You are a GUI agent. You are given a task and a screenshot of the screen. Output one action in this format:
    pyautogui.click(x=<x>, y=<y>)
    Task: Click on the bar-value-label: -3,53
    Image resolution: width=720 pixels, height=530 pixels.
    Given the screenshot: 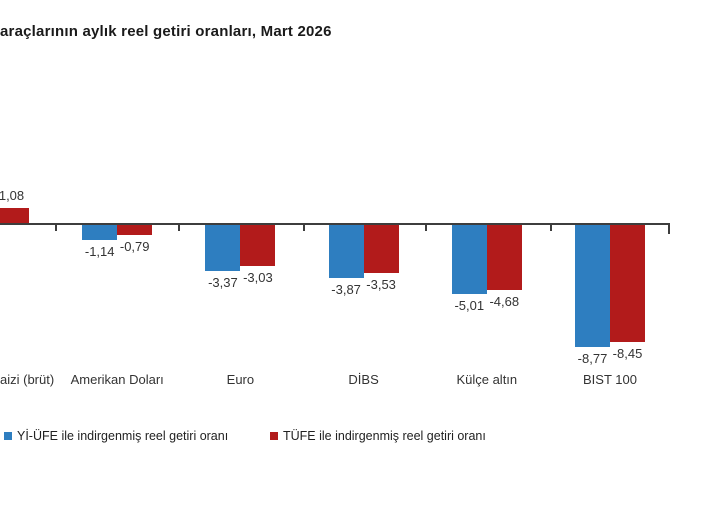 What is the action you would take?
    pyautogui.click(x=381, y=284)
    